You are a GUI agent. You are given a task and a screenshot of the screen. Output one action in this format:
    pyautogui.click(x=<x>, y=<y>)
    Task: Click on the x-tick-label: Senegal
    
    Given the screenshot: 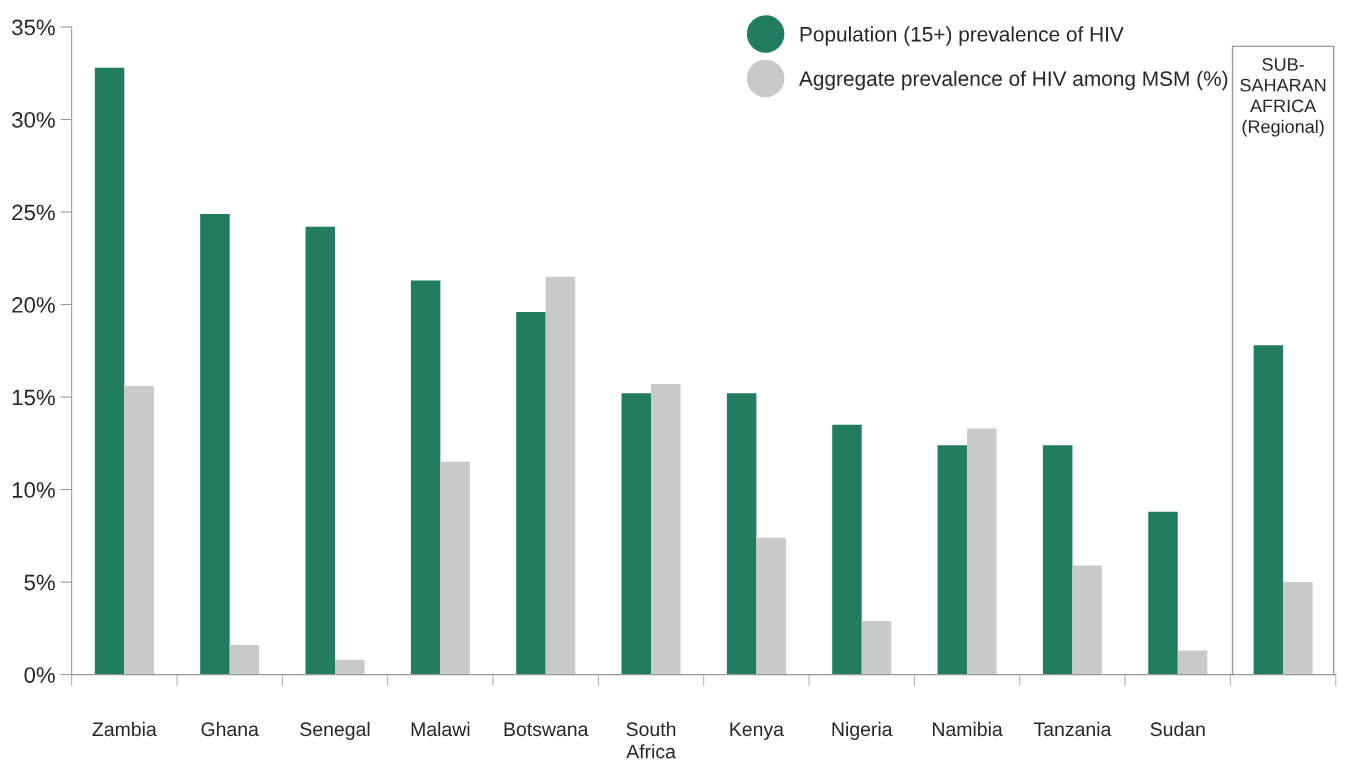 What is the action you would take?
    pyautogui.click(x=335, y=730)
    